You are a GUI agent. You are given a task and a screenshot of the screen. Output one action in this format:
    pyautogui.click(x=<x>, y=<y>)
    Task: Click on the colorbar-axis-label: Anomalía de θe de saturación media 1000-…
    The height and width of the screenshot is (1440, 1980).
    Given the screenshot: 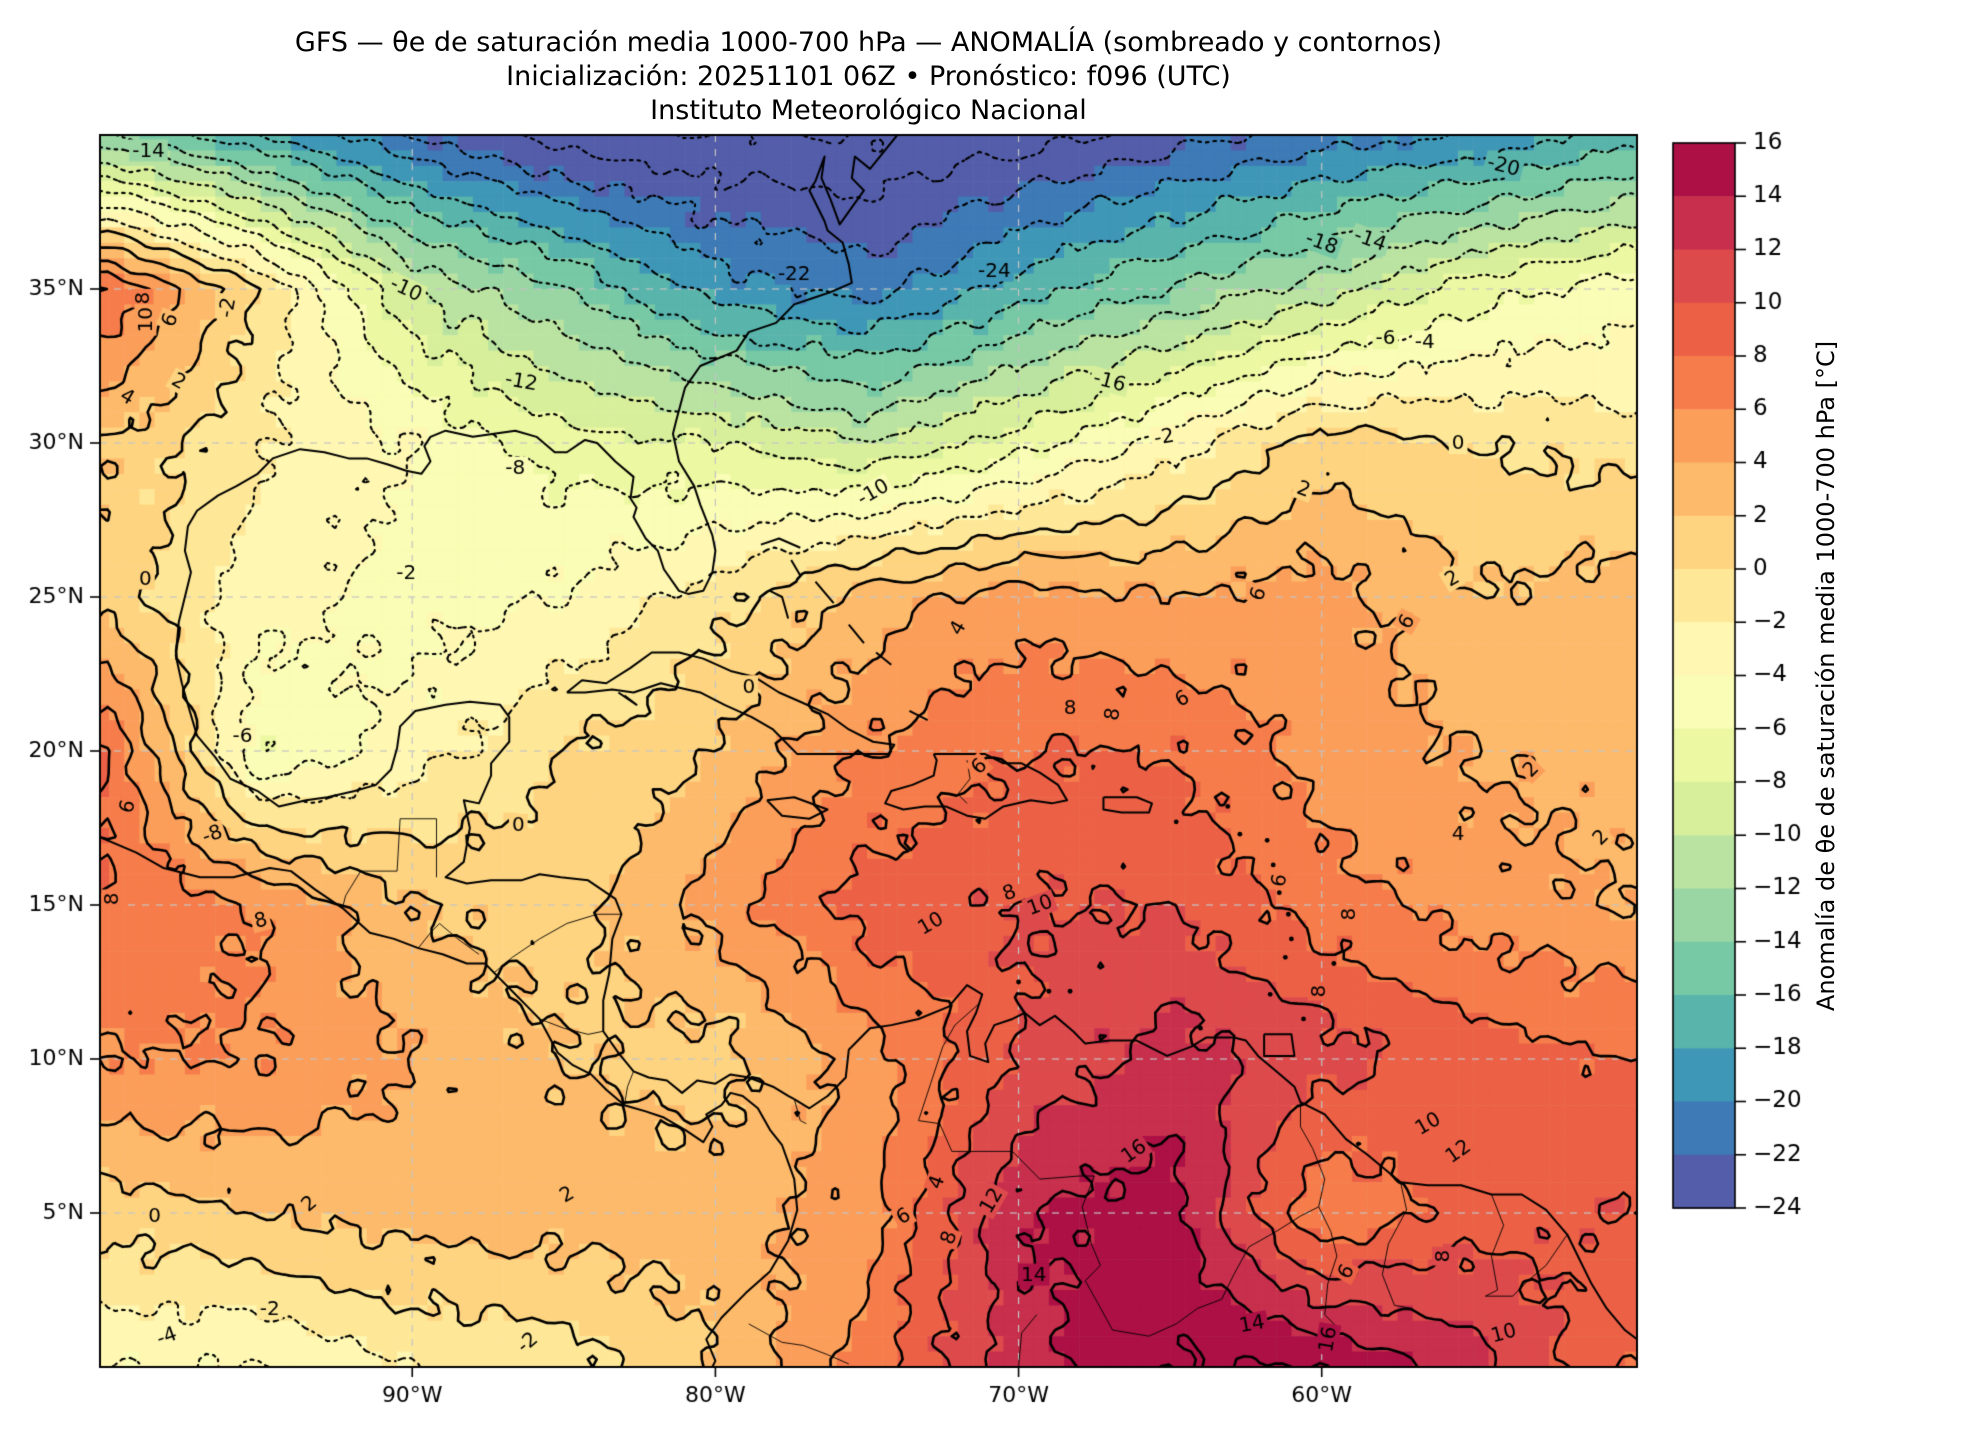 What is the action you would take?
    pyautogui.click(x=1826, y=676)
    